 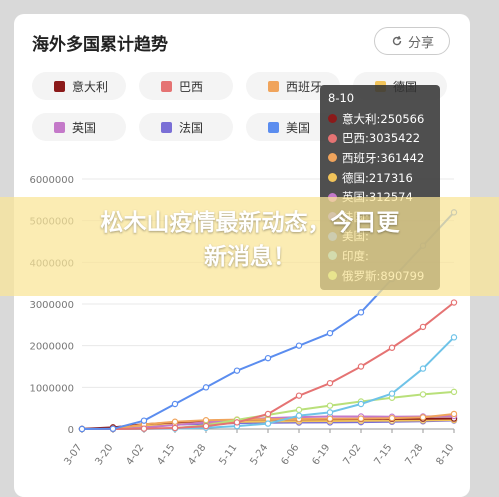 I want to click on legend-item-spain: 西班牙, so click(x=293, y=86).